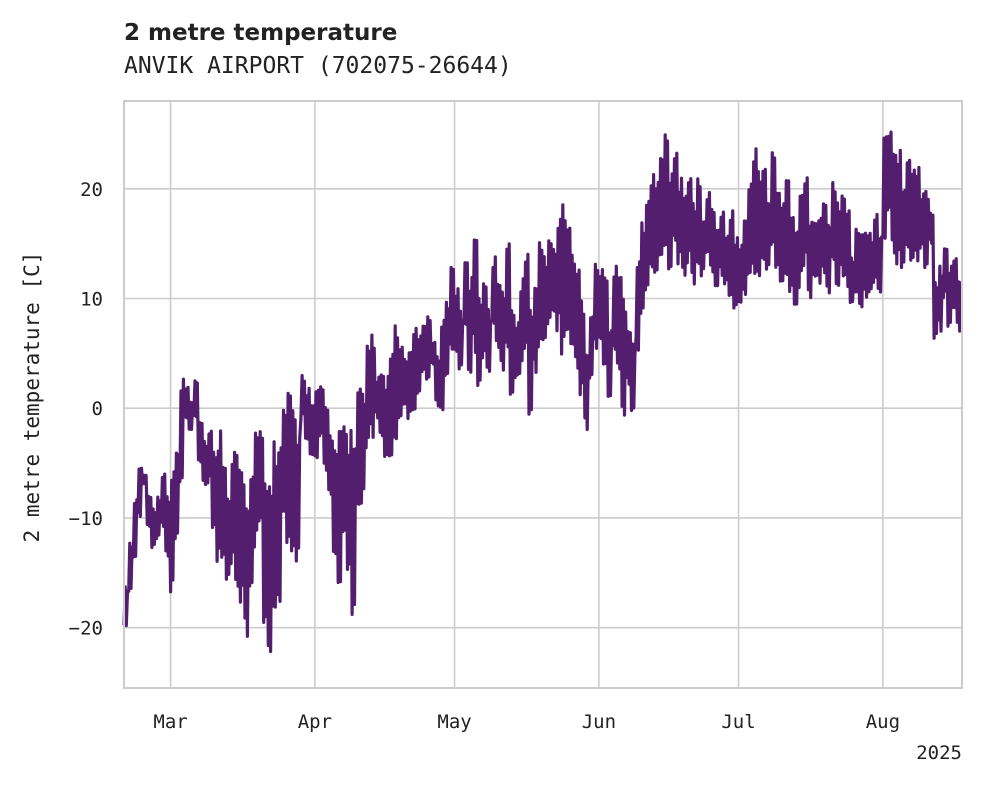 The image size is (981, 785). Describe the element at coordinates (260, 33) in the screenshot. I see `chart-title: 2 metre temperature` at that location.